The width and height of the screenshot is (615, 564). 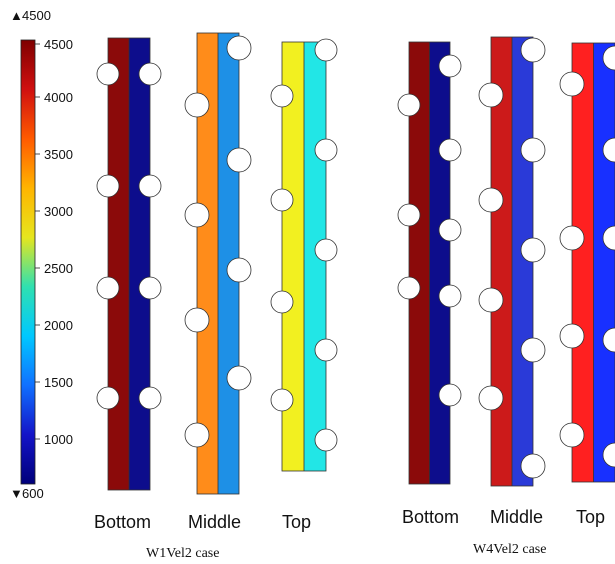 I want to click on w1vel2-case-label: W1Vel2 case, so click(x=182, y=553).